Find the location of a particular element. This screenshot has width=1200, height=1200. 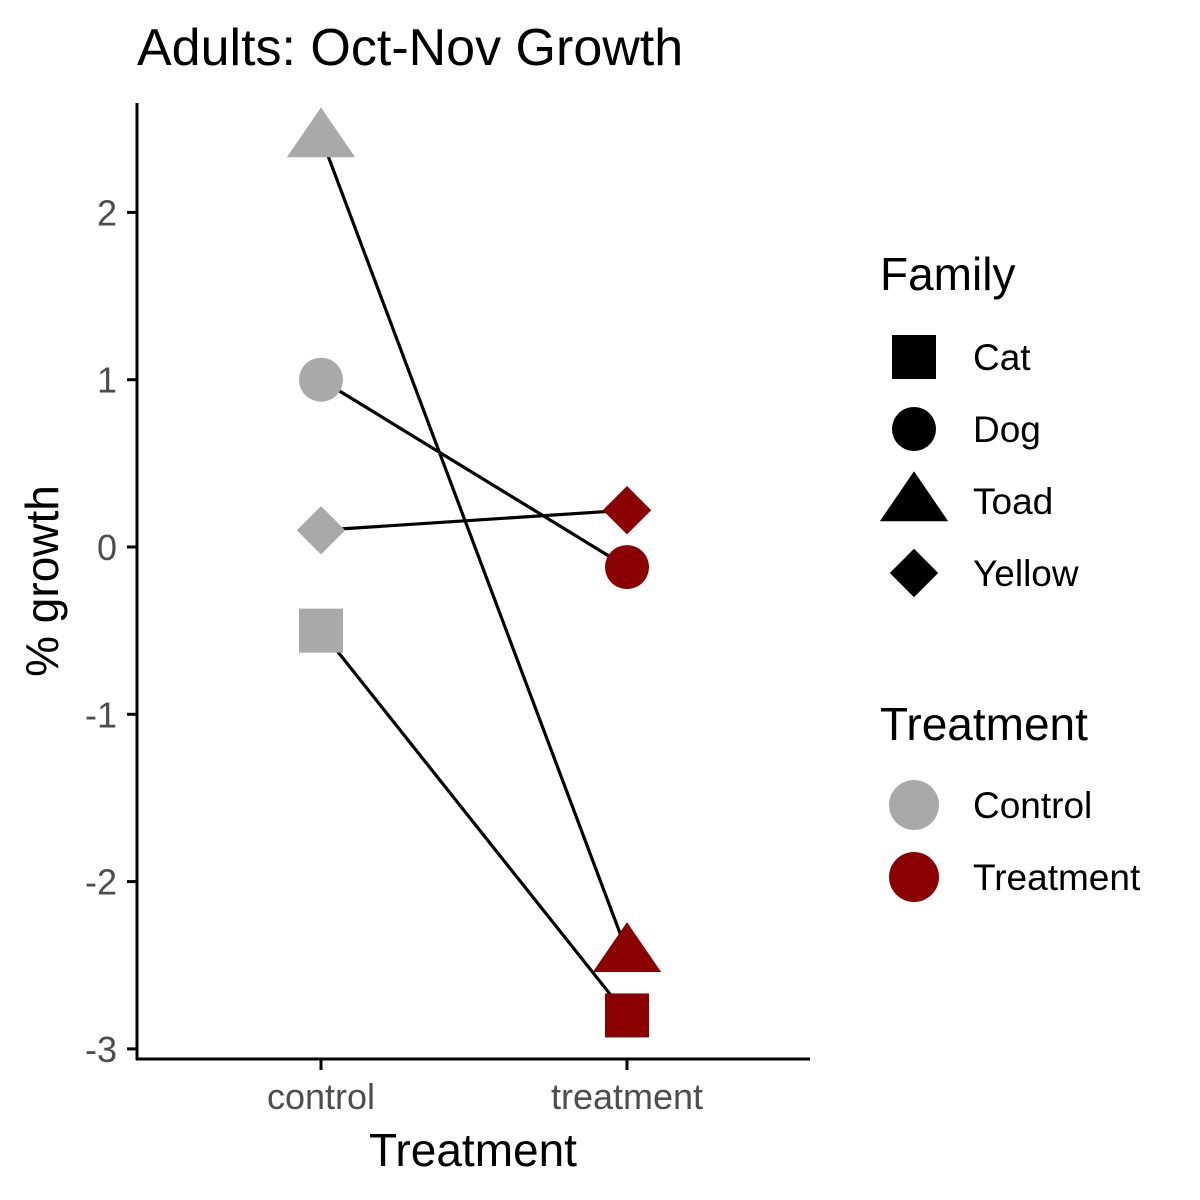

y-tick-label: 0 is located at coordinates (107, 547).